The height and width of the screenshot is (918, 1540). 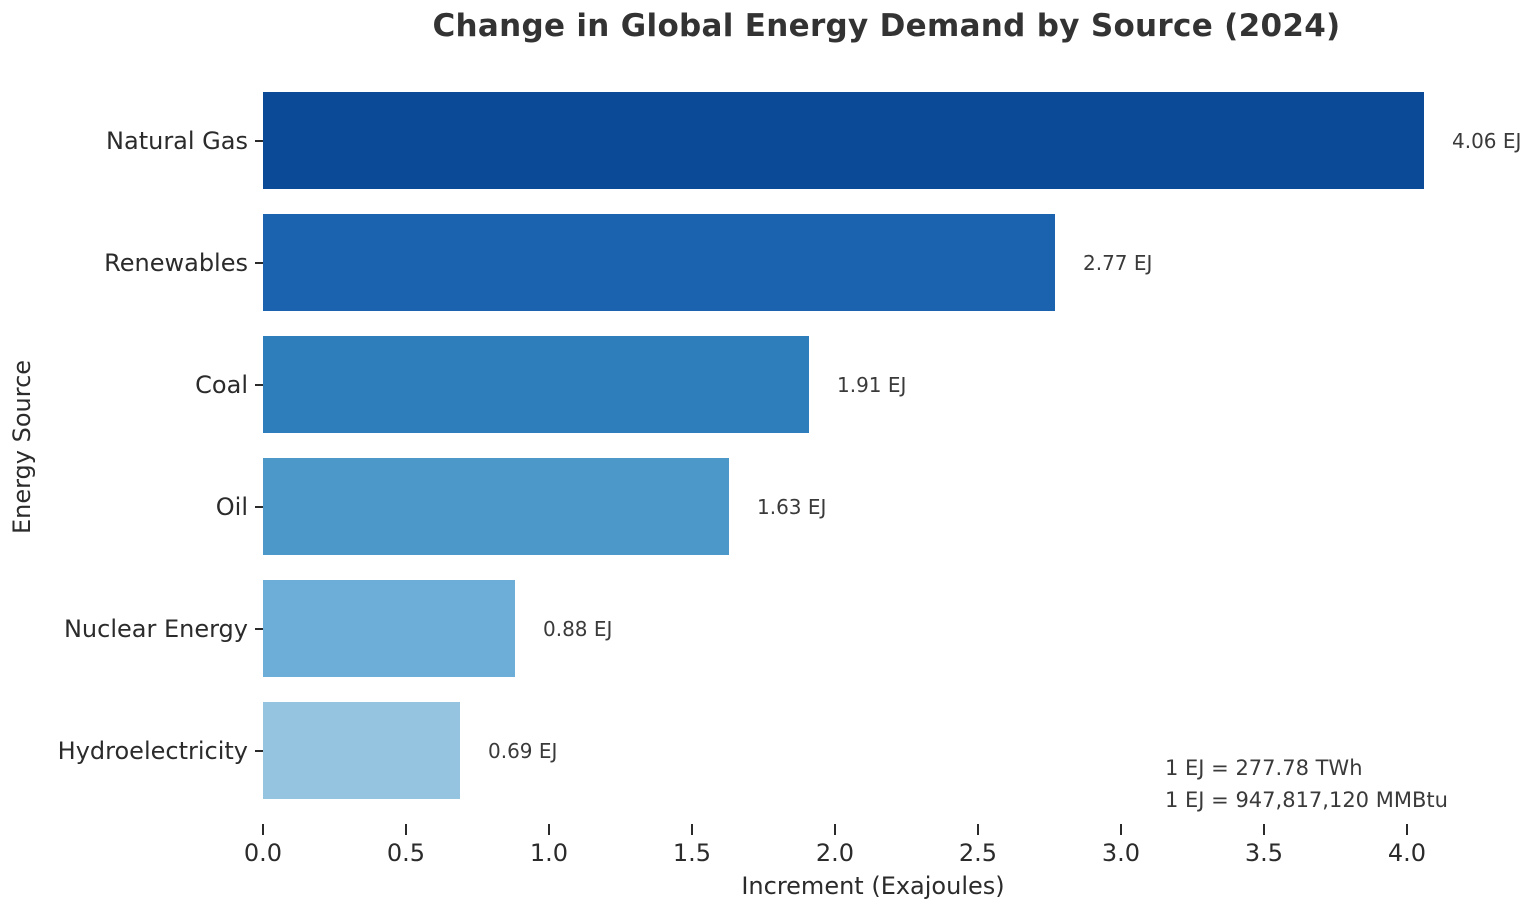 What do you see at coordinates (496, 506) in the screenshot?
I see `bar-oil` at bounding box center [496, 506].